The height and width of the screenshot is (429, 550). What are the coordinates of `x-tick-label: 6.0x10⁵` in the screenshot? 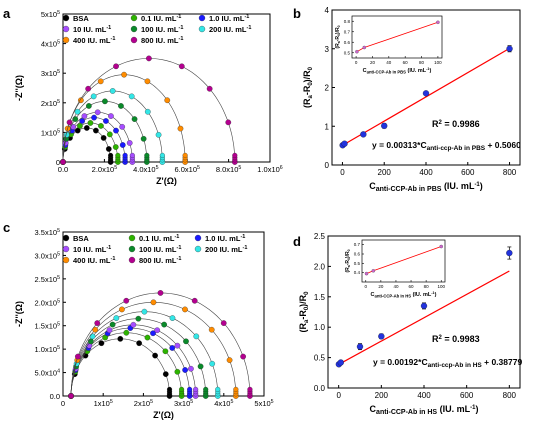 It's located at (187, 169).